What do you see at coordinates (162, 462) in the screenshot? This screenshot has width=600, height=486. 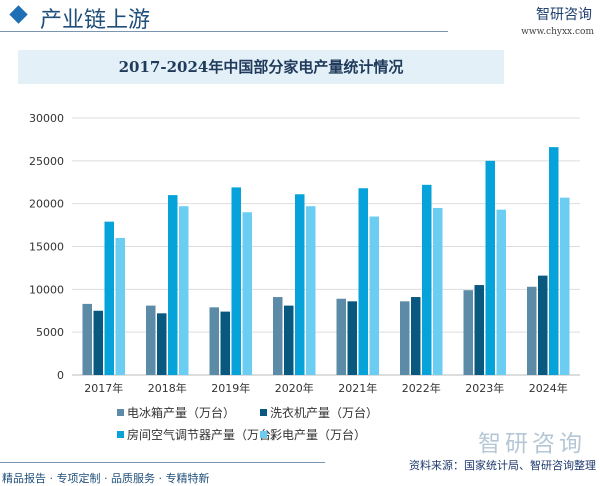 I see `footer-divider` at bounding box center [162, 462].